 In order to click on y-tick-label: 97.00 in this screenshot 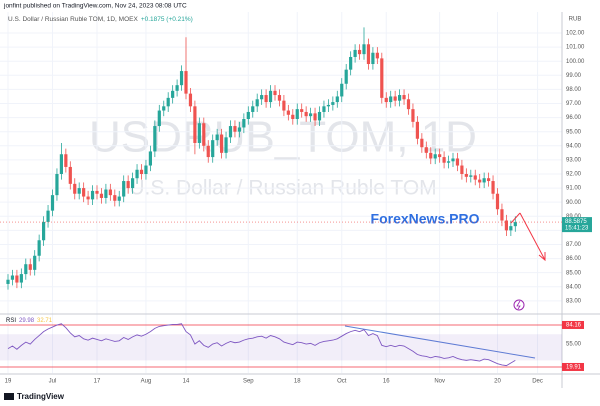, I will do `click(574, 104)`.